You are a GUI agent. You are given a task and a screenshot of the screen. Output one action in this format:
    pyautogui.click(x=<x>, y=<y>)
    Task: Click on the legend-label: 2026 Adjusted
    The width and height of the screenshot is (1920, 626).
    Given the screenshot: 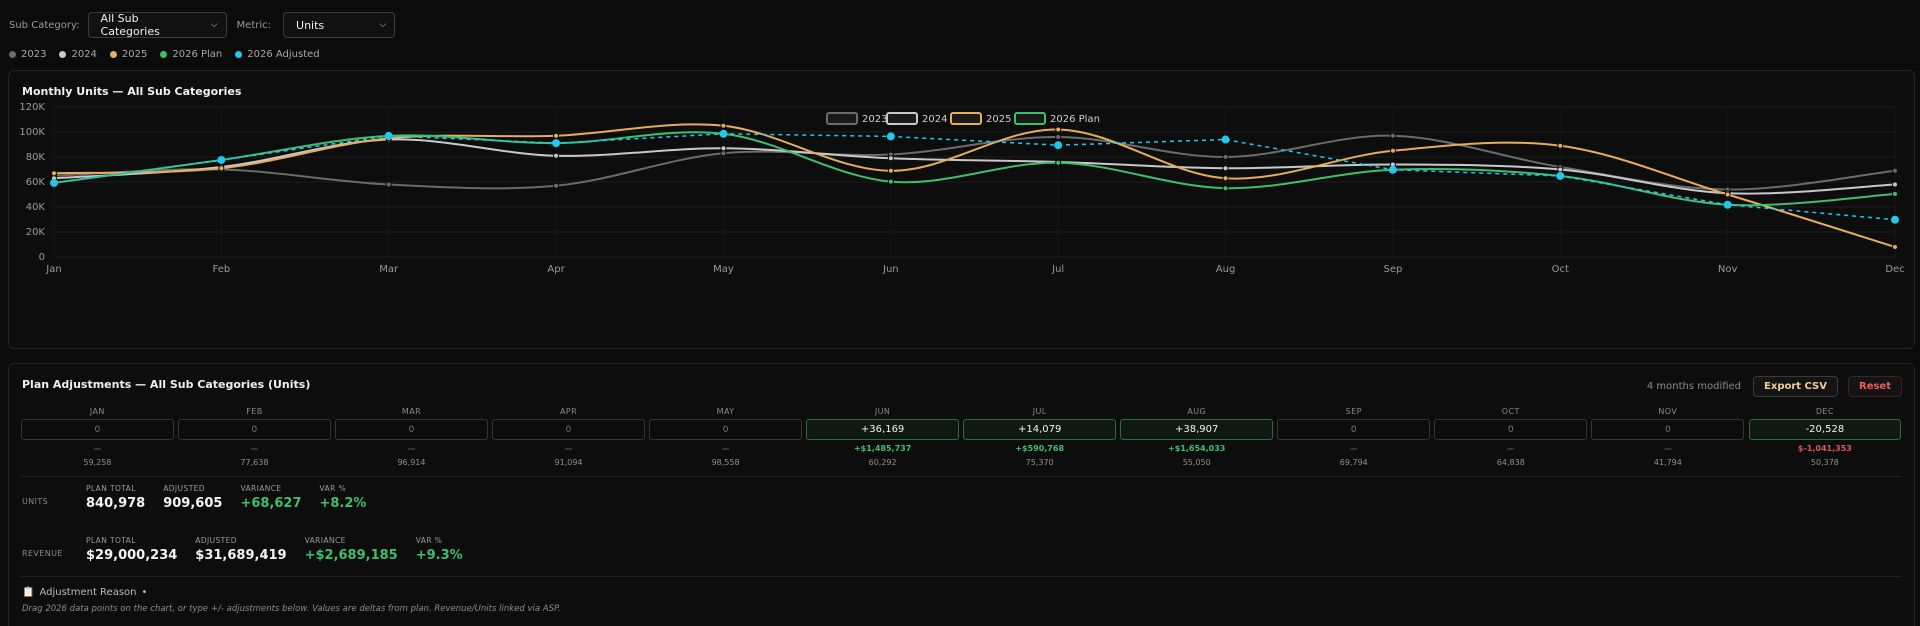 What is the action you would take?
    pyautogui.click(x=283, y=54)
    